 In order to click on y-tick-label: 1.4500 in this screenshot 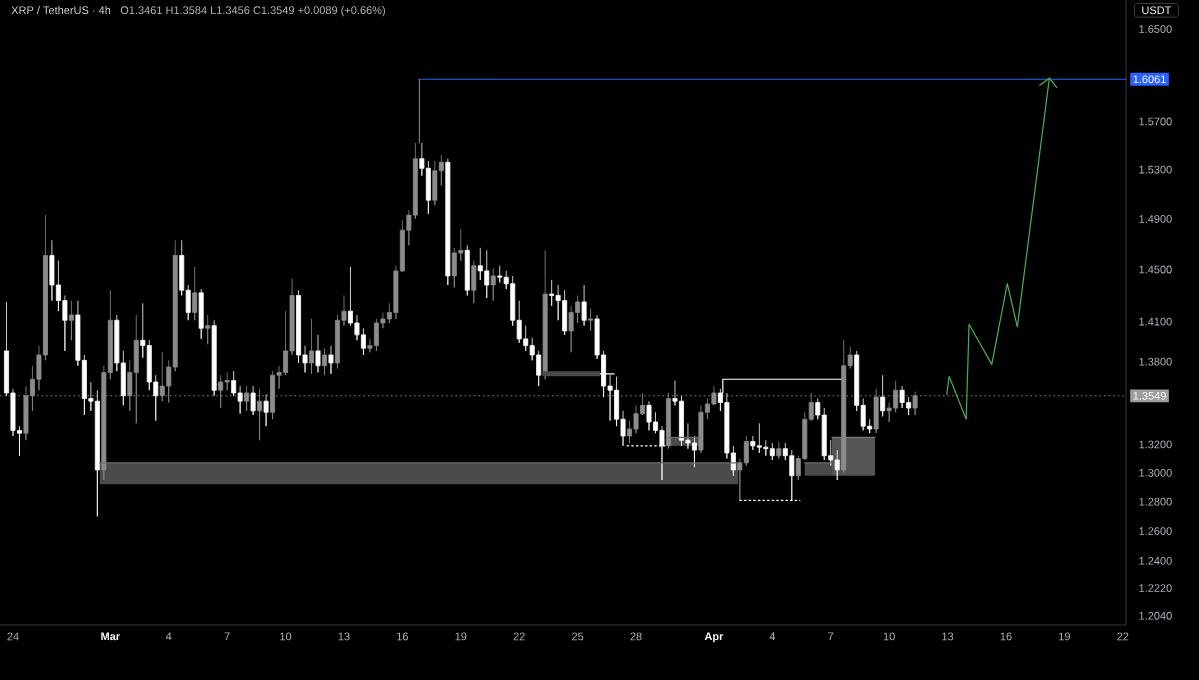, I will do `click(1155, 269)`.